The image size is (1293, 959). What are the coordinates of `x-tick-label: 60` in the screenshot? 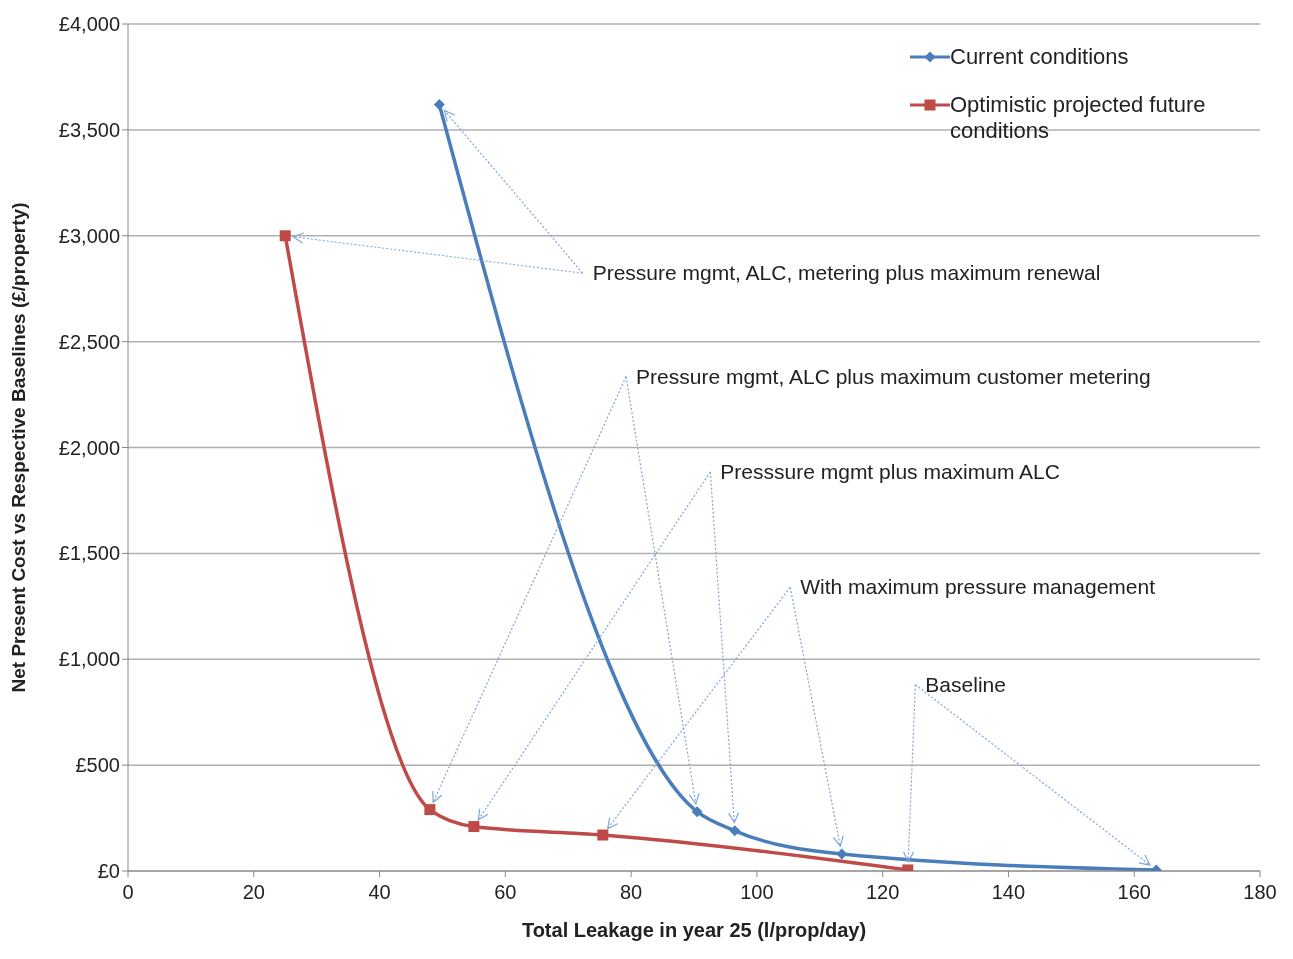 It's located at (505, 892).